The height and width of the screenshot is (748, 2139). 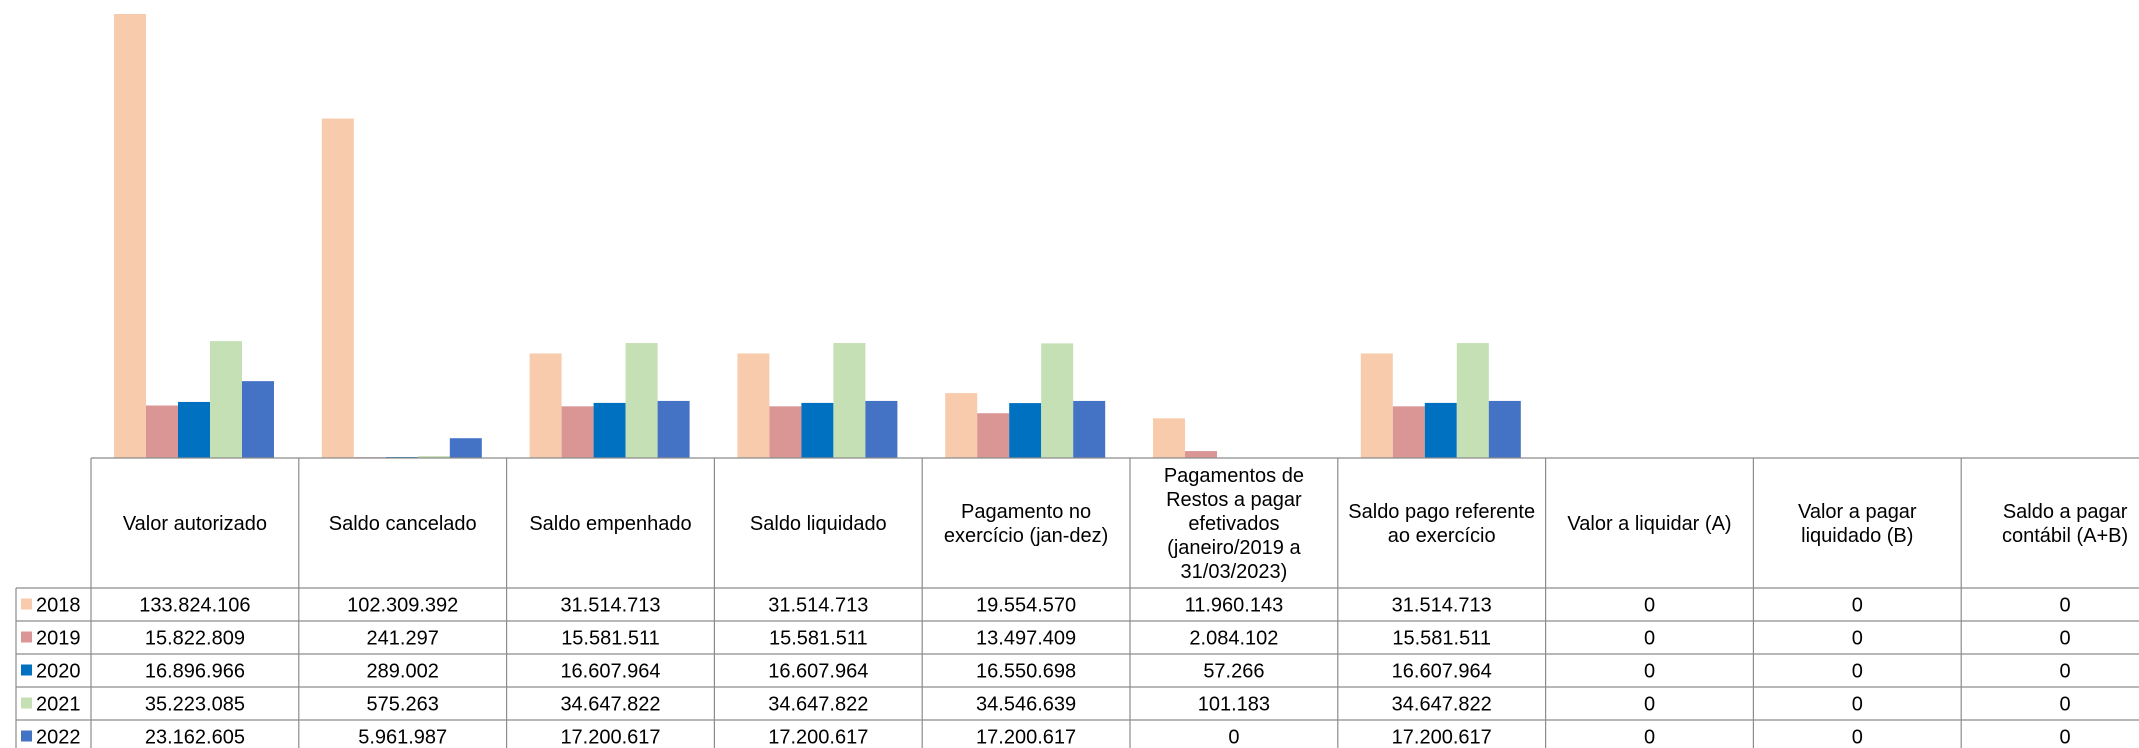 What do you see at coordinates (1234, 500) in the screenshot?
I see `category-label-line: Restos a pagar` at bounding box center [1234, 500].